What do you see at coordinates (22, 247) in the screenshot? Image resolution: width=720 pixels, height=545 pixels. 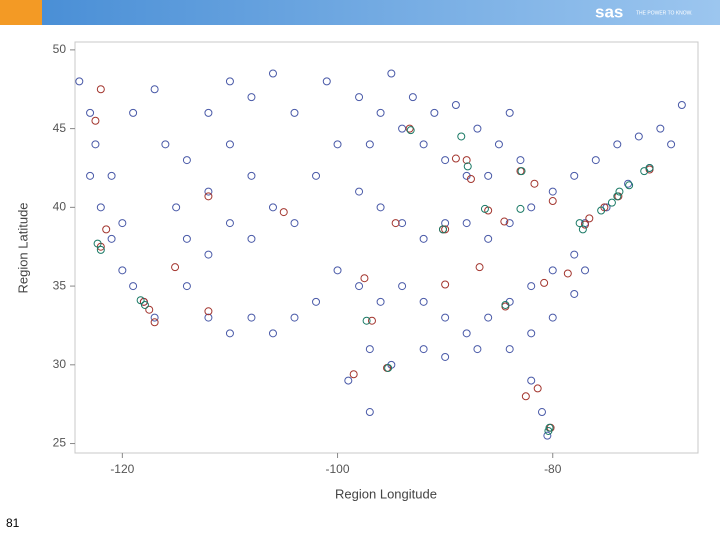 I see `y-axis-label: Region Latitude` at bounding box center [22, 247].